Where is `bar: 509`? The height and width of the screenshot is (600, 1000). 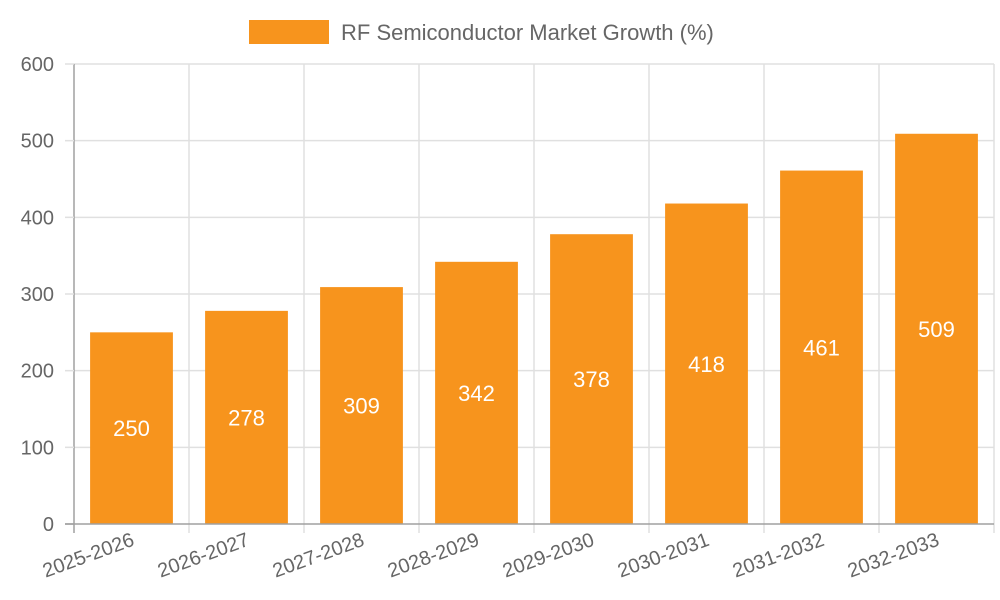
bar: 509 is located at coordinates (936, 328).